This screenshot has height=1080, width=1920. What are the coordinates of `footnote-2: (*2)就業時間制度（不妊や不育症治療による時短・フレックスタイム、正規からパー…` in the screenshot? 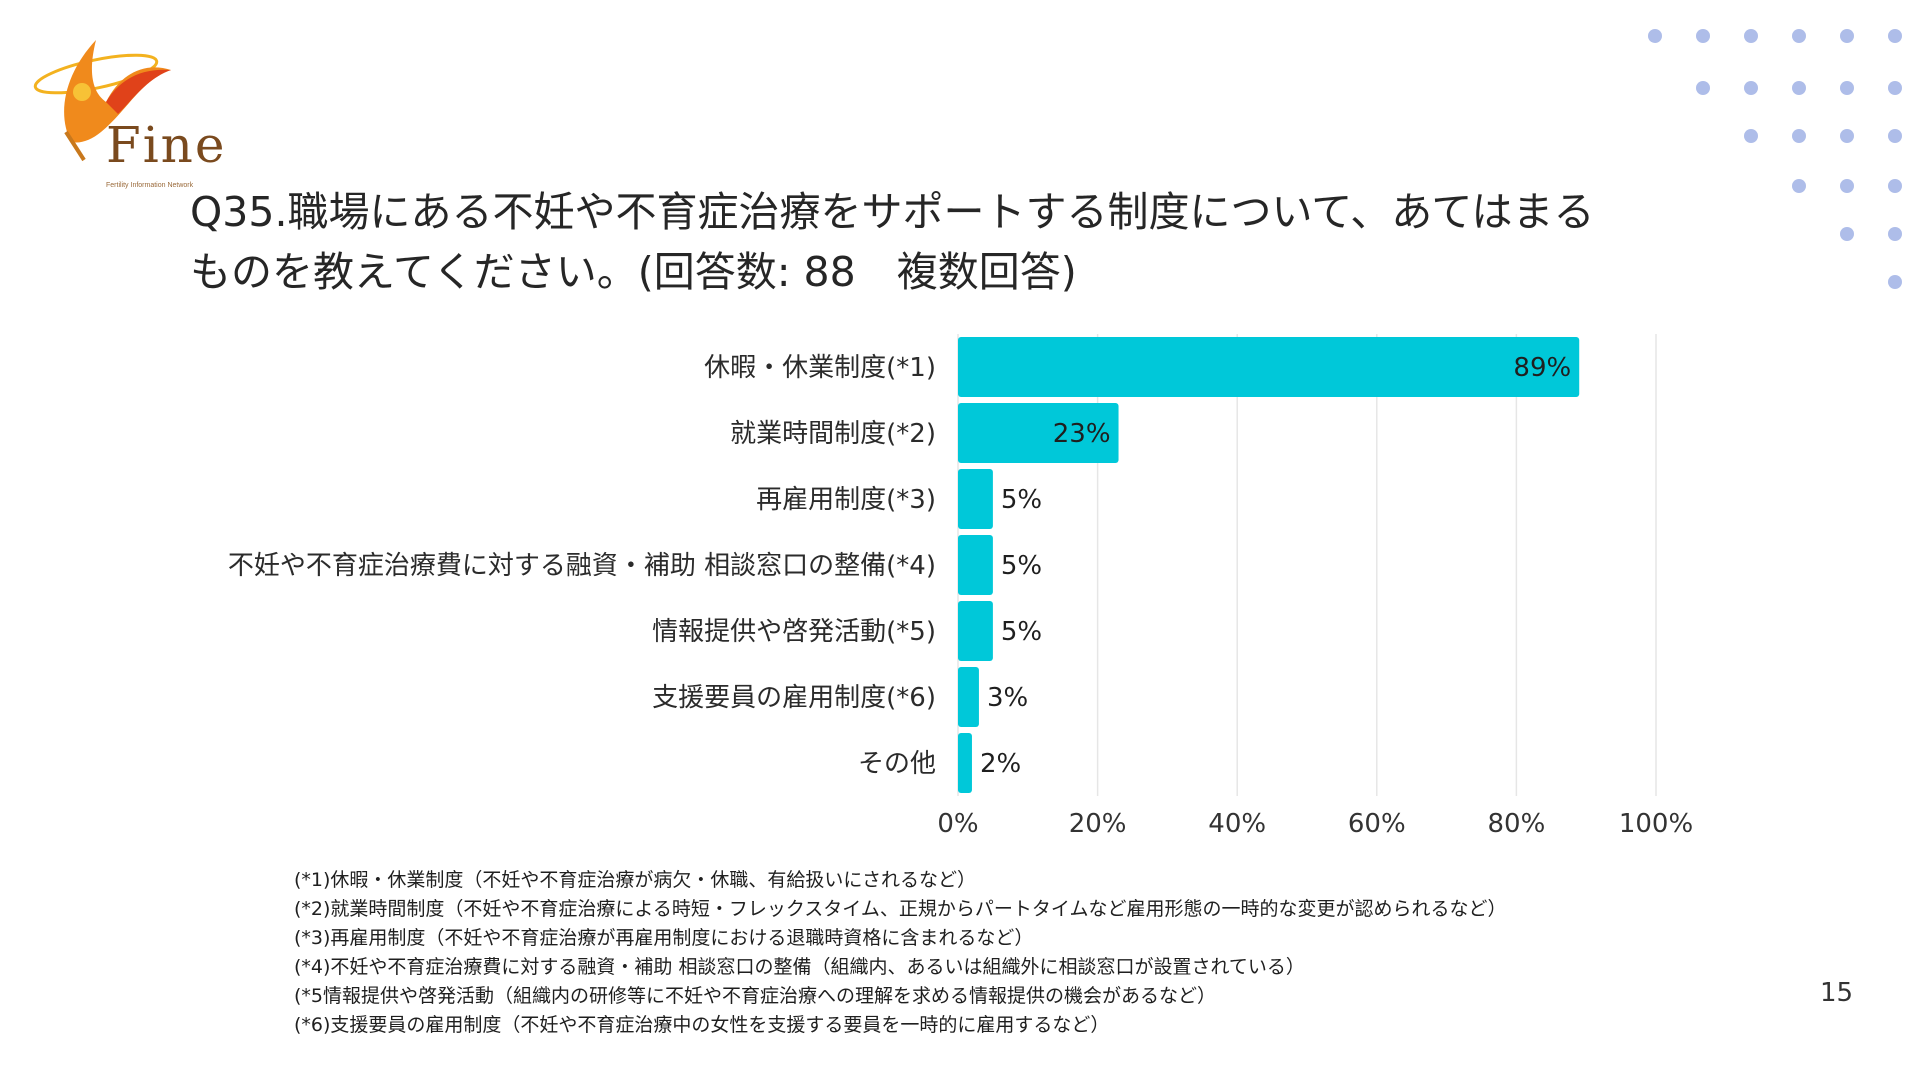 It's located at (900, 909).